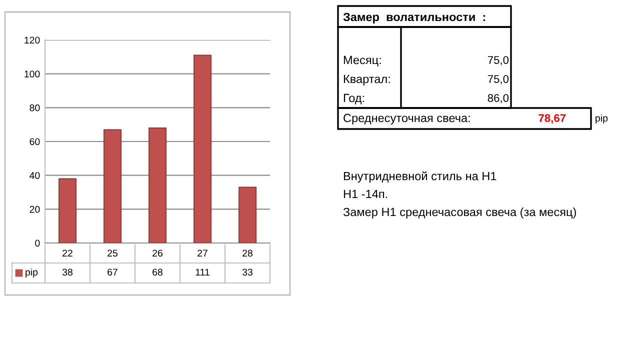 The width and height of the screenshot is (620, 349). I want to click on text: Год:, so click(354, 99).